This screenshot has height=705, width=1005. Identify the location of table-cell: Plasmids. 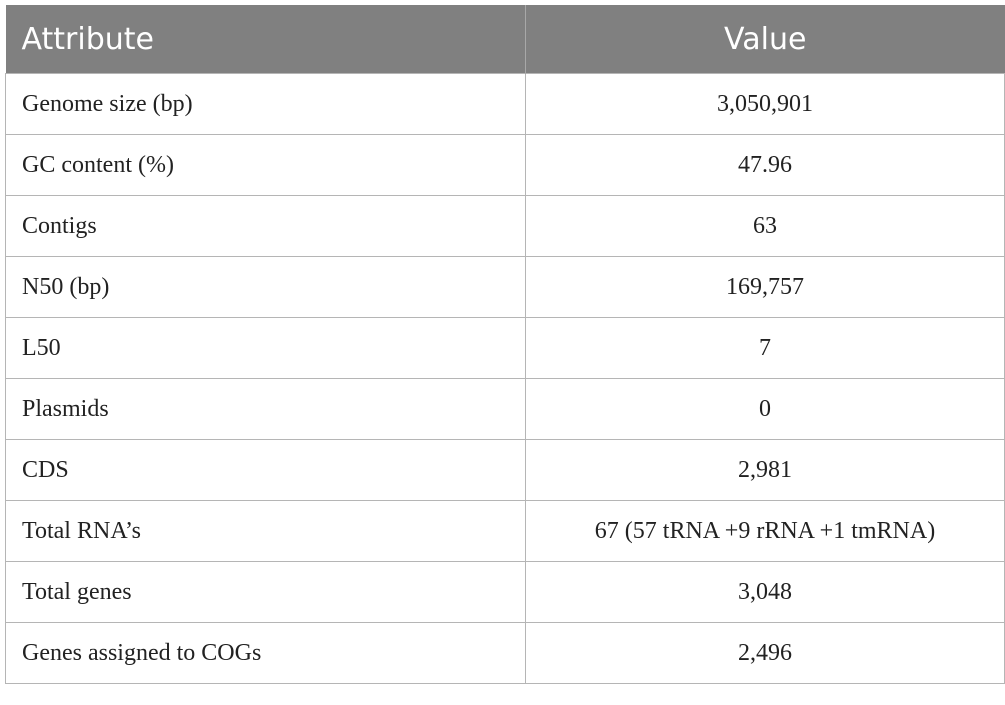
(265, 409).